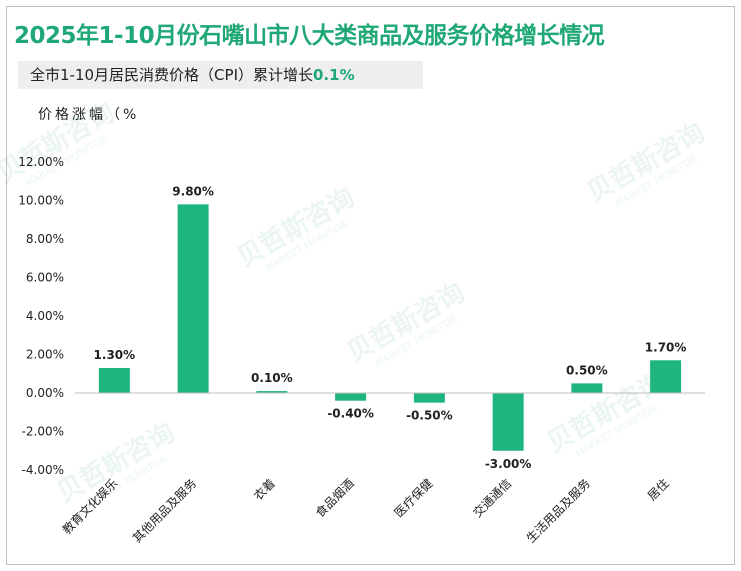 This screenshot has width=741, height=571. I want to click on y-tick-label: 10.00%, so click(41, 201).